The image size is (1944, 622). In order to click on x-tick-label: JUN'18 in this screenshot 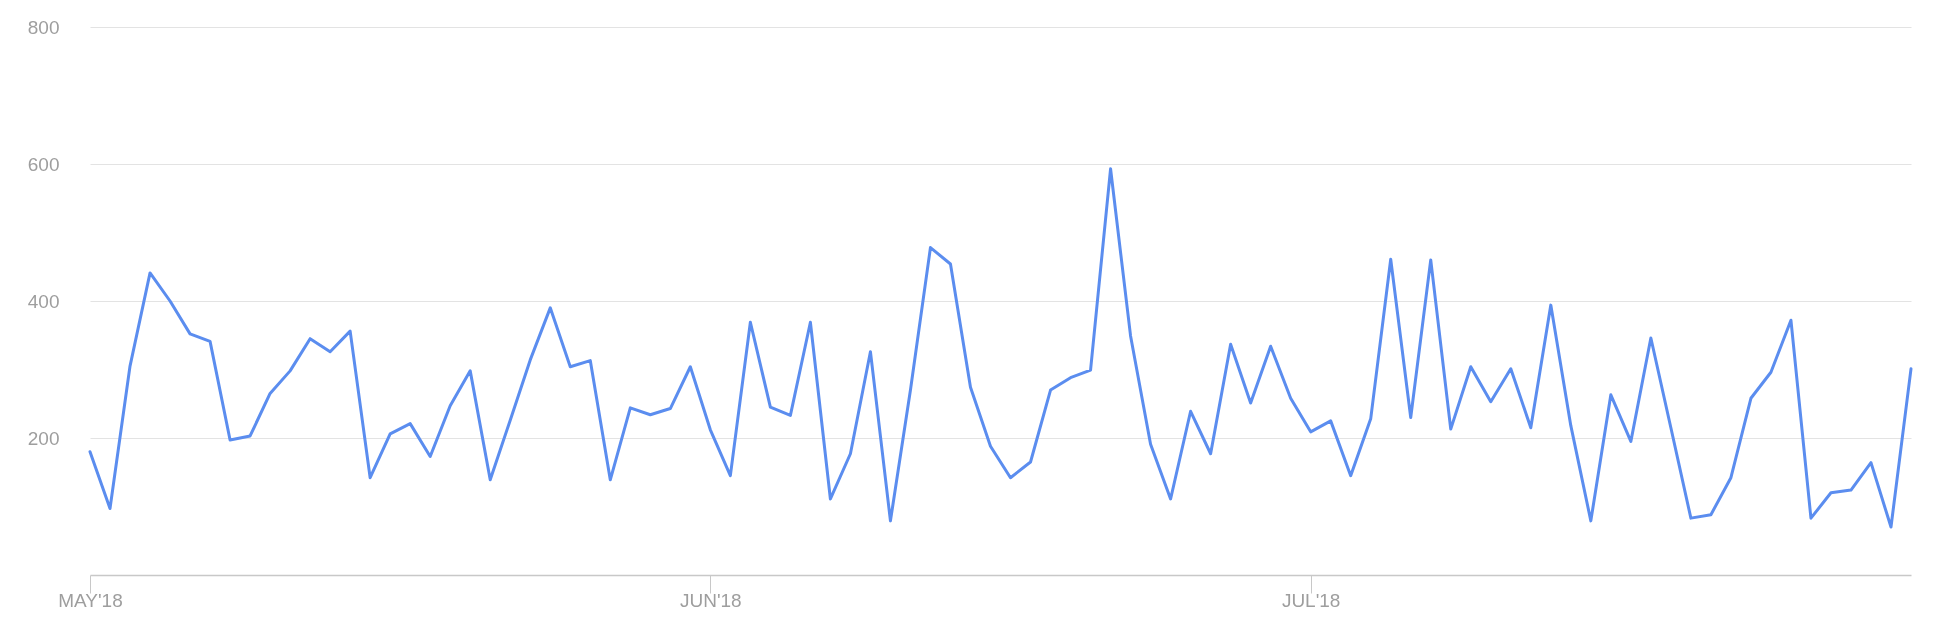, I will do `click(710, 600)`.